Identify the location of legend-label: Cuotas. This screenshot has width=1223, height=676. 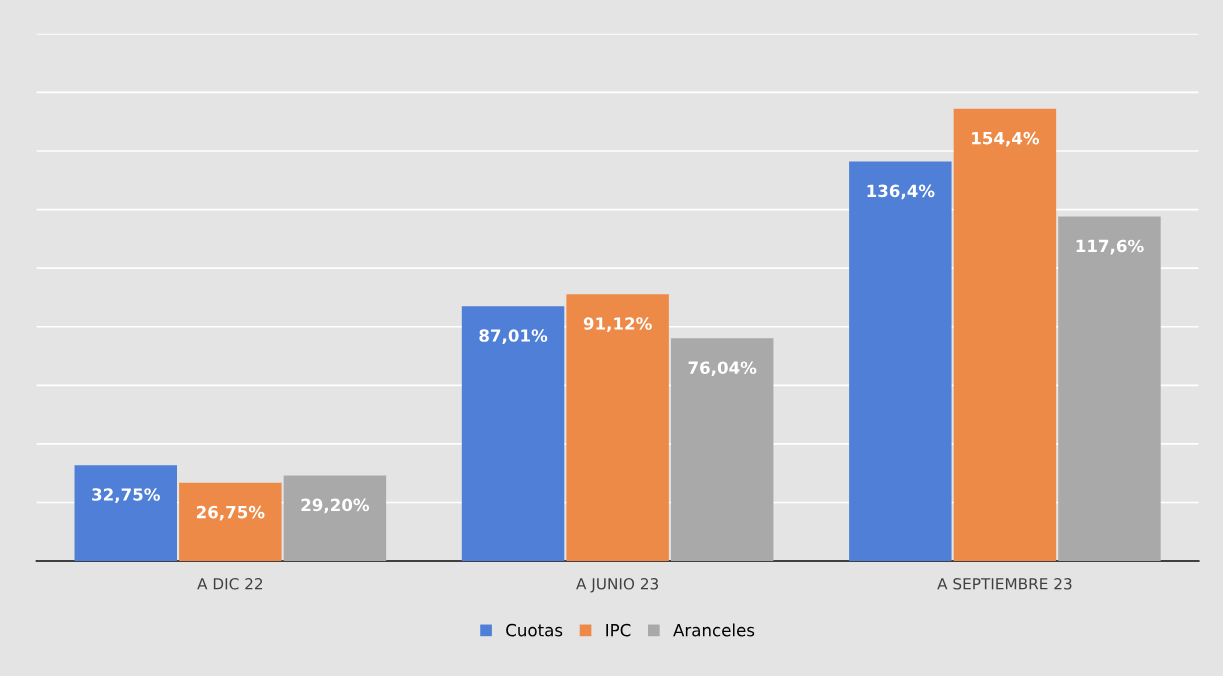
(534, 630).